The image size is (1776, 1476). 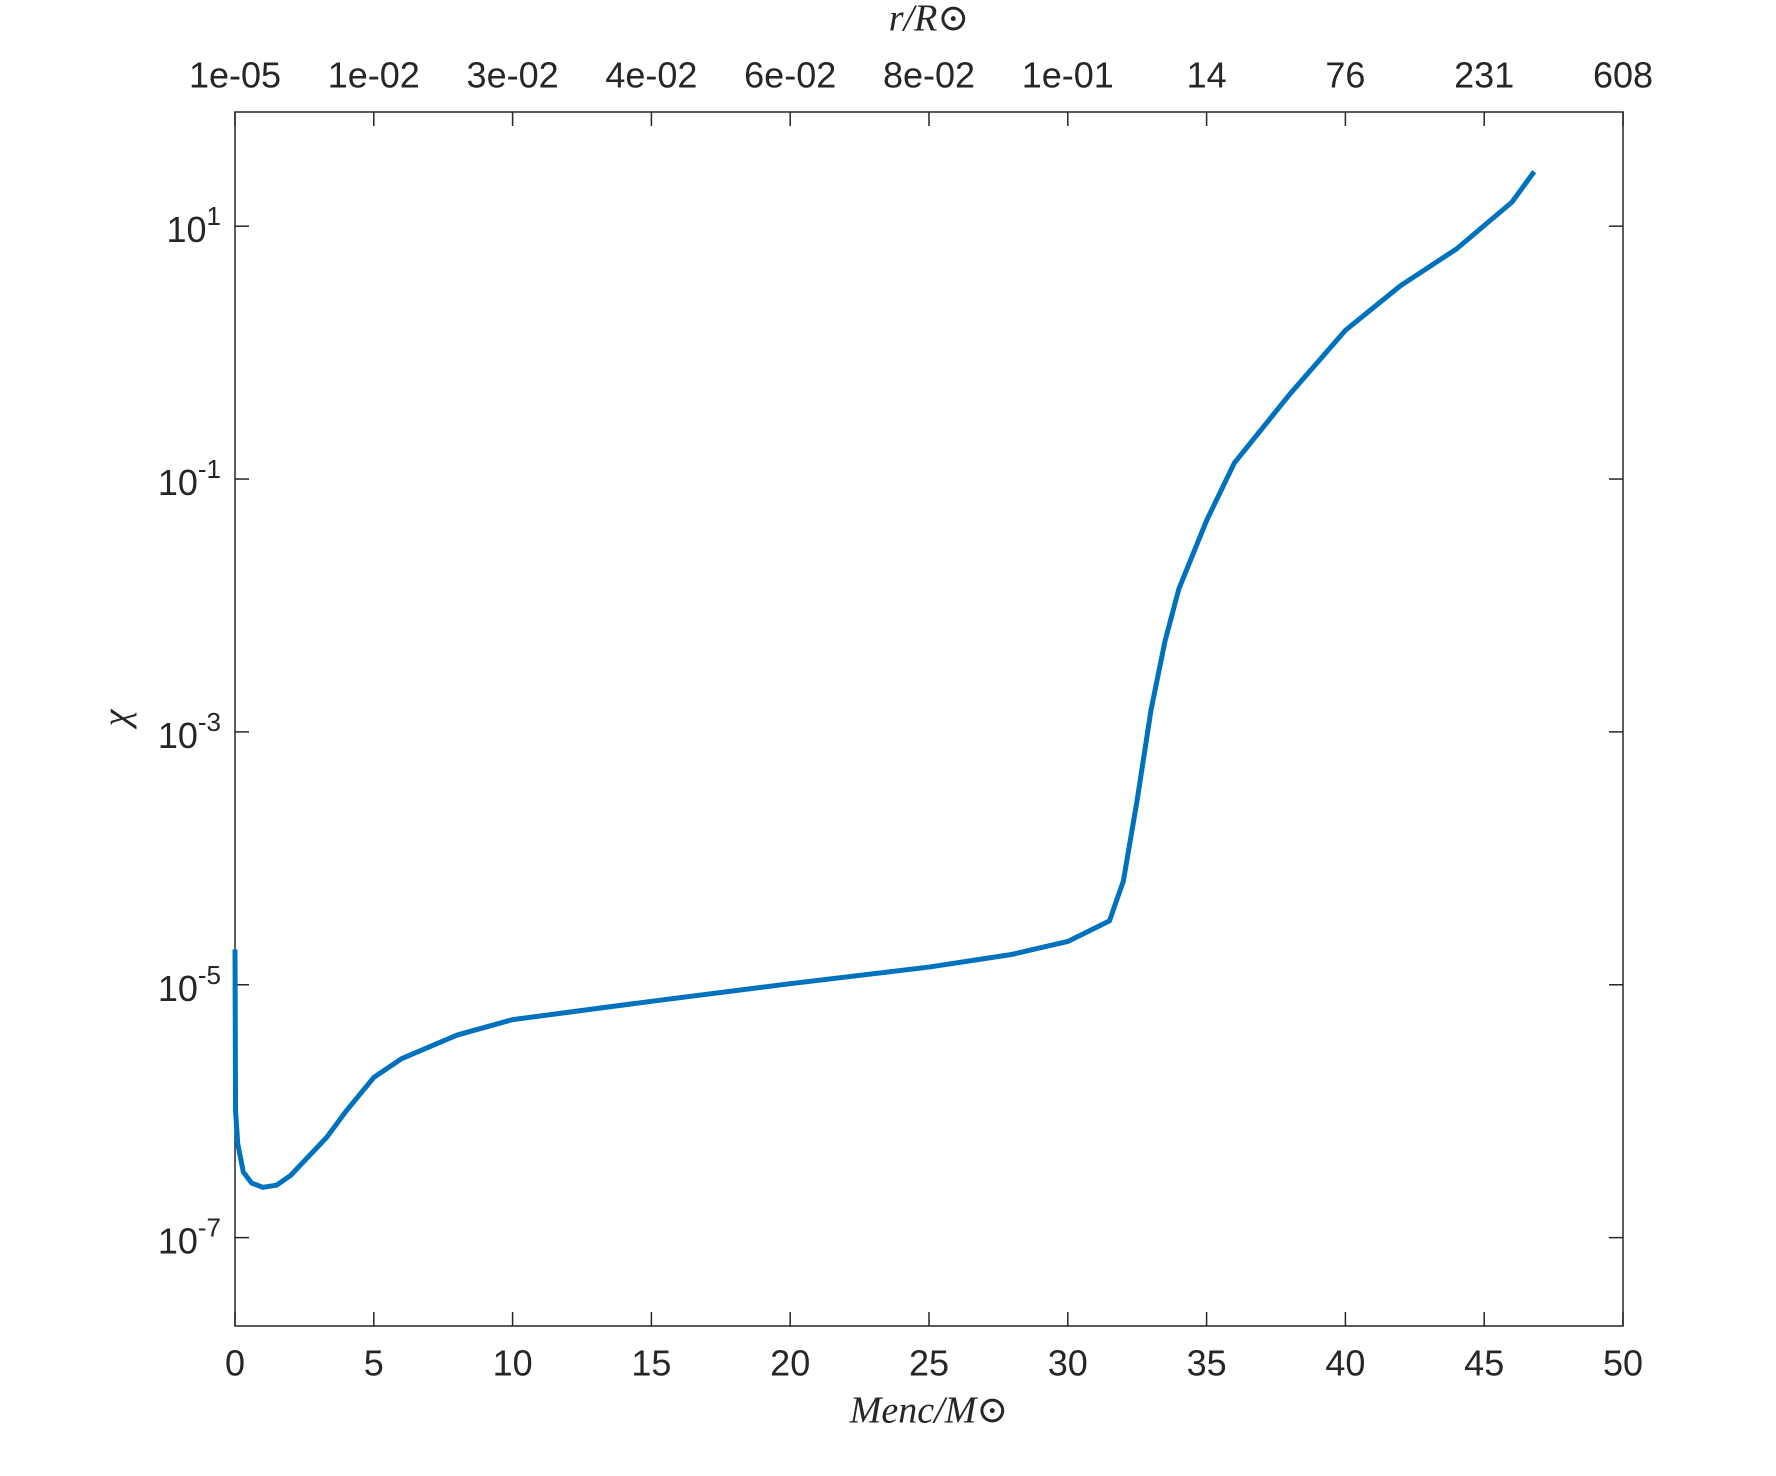 I want to click on x-tick-label: 50, so click(x=1623, y=1363).